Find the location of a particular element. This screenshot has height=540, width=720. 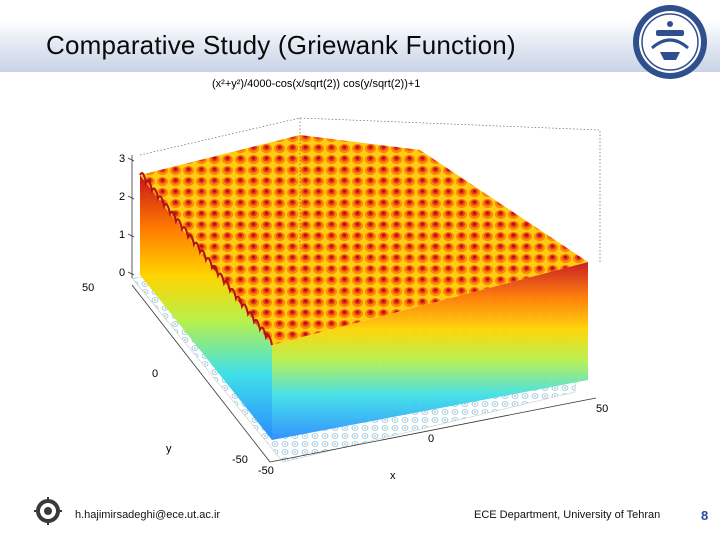

university-seal-icon is located at coordinates (670, 42).